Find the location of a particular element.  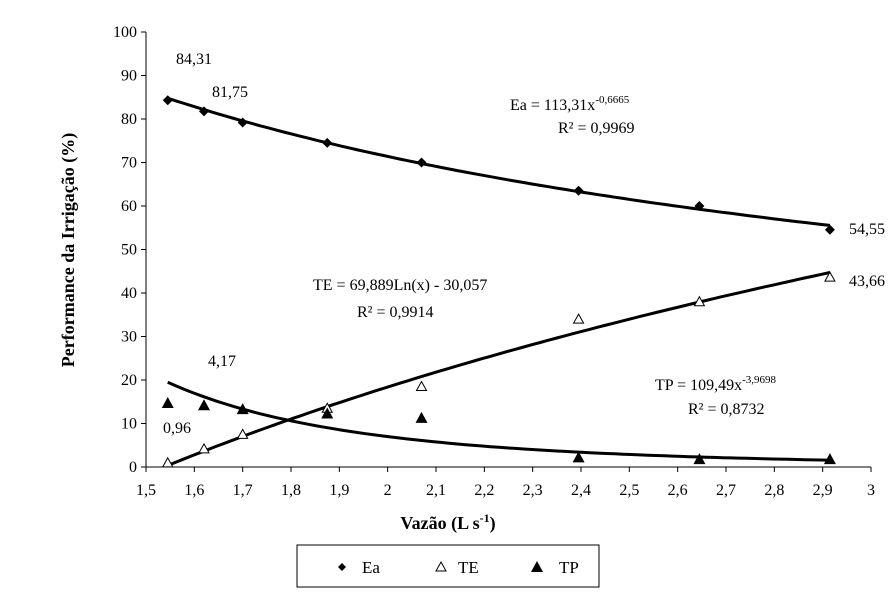

x-tick-label: 1,6 is located at coordinates (194, 490).